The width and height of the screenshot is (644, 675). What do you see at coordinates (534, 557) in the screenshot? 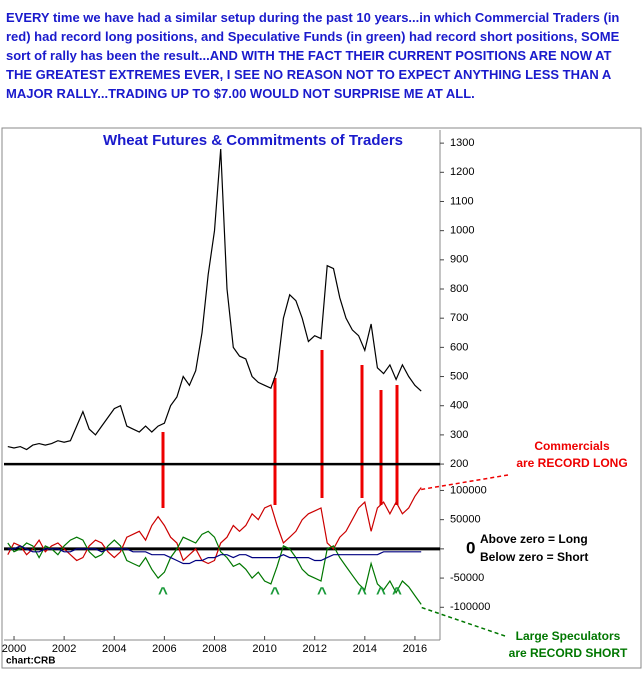
I see `annotation: Below zero = Short` at bounding box center [534, 557].